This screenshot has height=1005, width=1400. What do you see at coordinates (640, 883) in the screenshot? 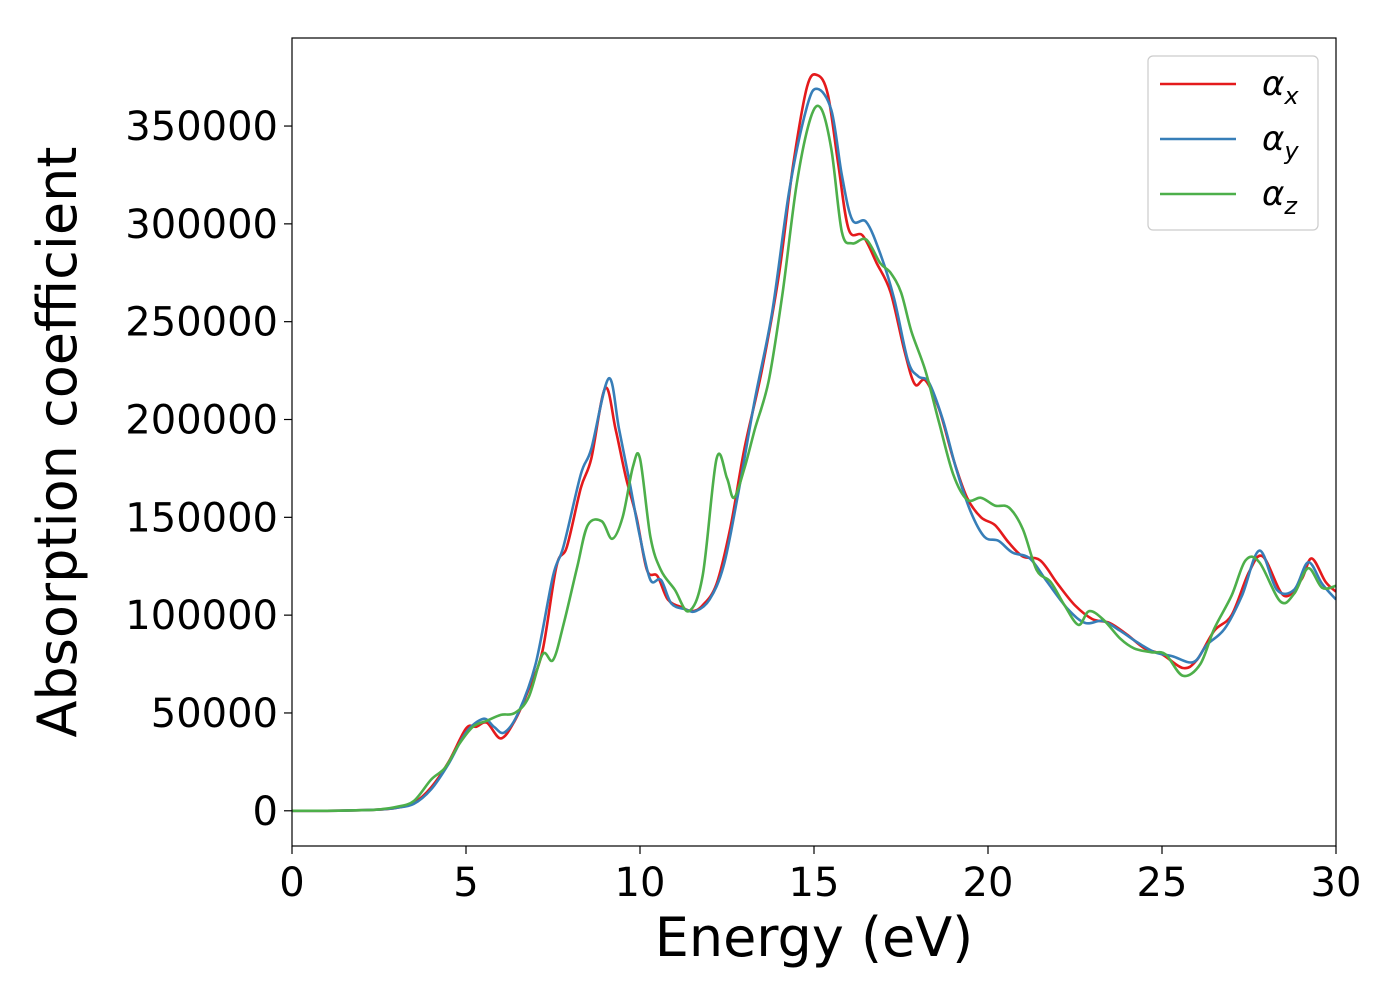
I see `x-tick-label: 10` at bounding box center [640, 883].